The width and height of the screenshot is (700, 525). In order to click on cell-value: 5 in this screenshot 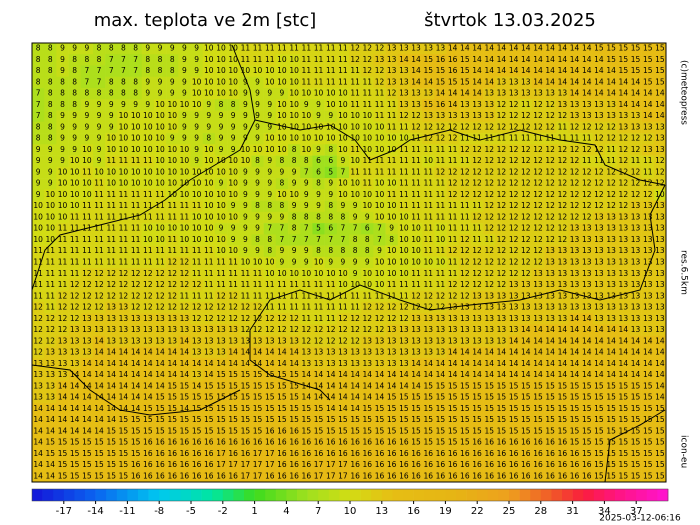, I will do `click(330, 171)`.